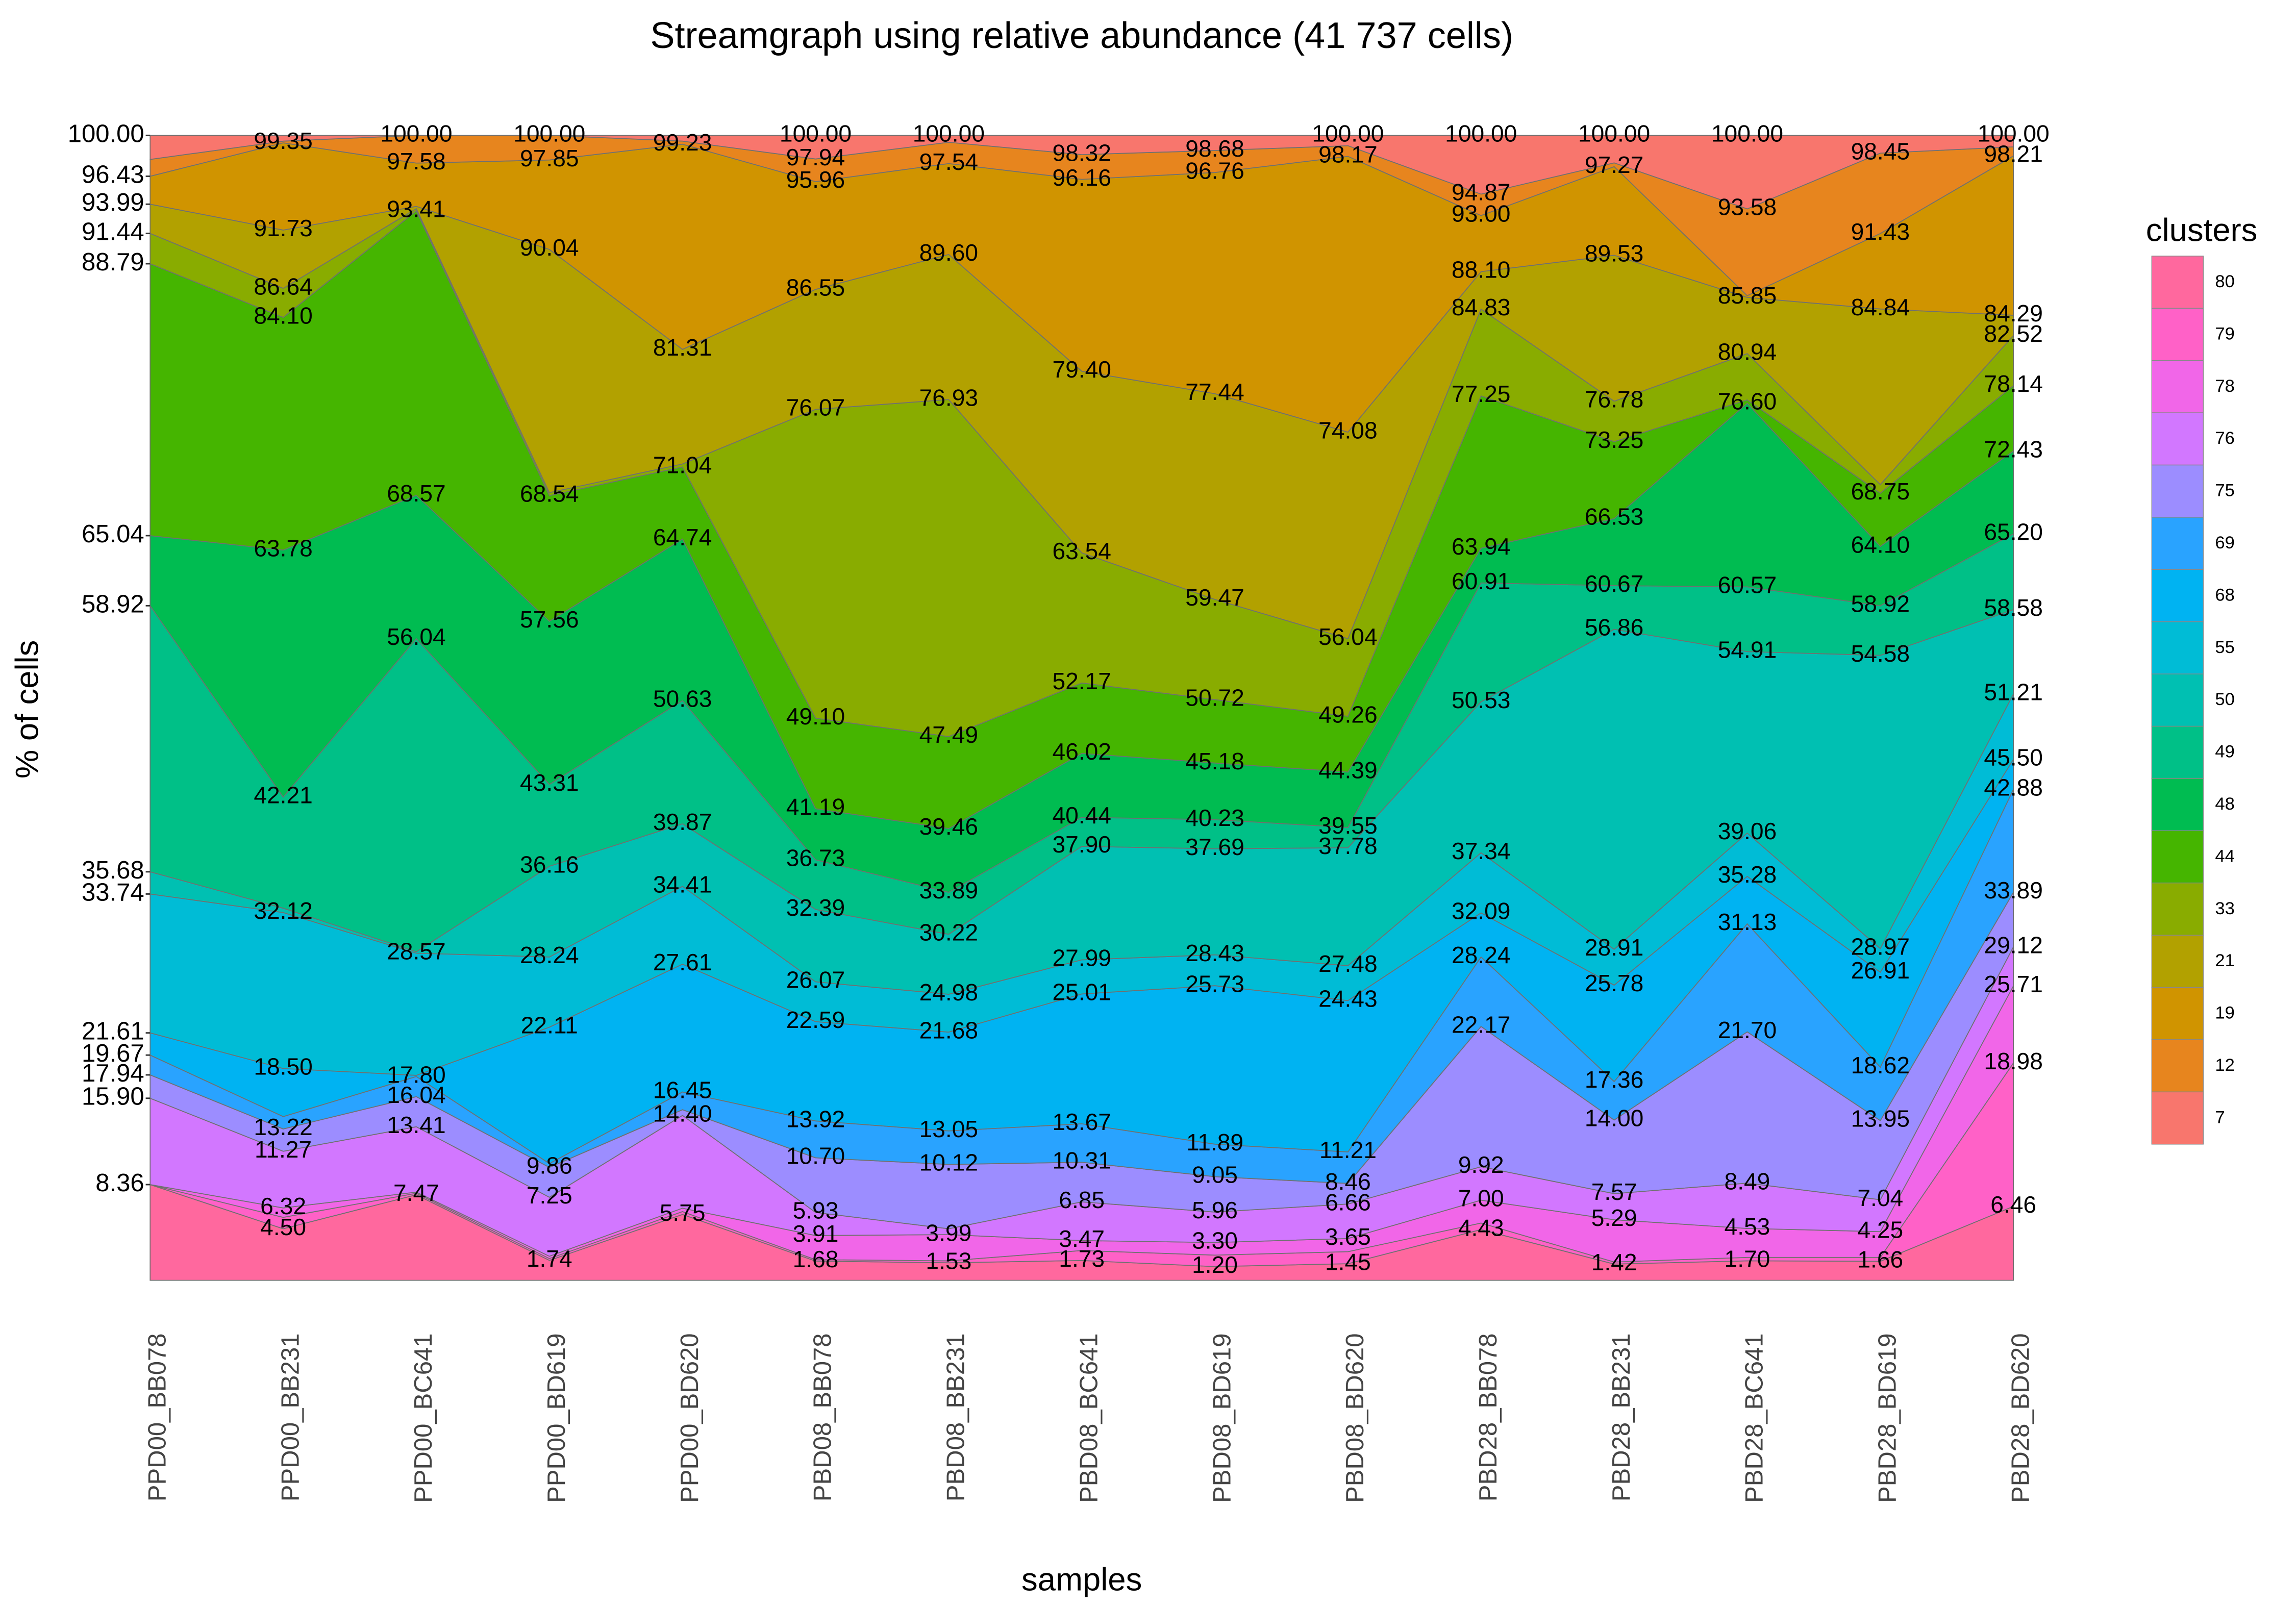  I want to click on value-label: 45.50, so click(2013, 757).